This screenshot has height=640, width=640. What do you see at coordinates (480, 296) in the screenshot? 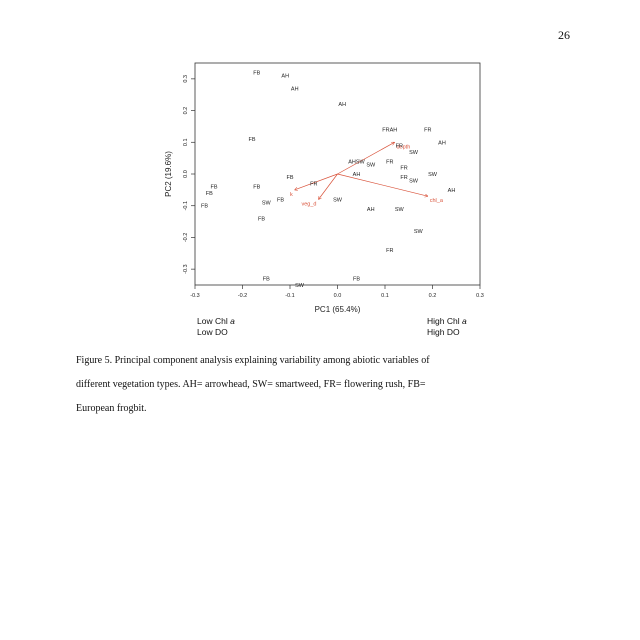
I see `x-tick-label: 0.3` at bounding box center [480, 296].